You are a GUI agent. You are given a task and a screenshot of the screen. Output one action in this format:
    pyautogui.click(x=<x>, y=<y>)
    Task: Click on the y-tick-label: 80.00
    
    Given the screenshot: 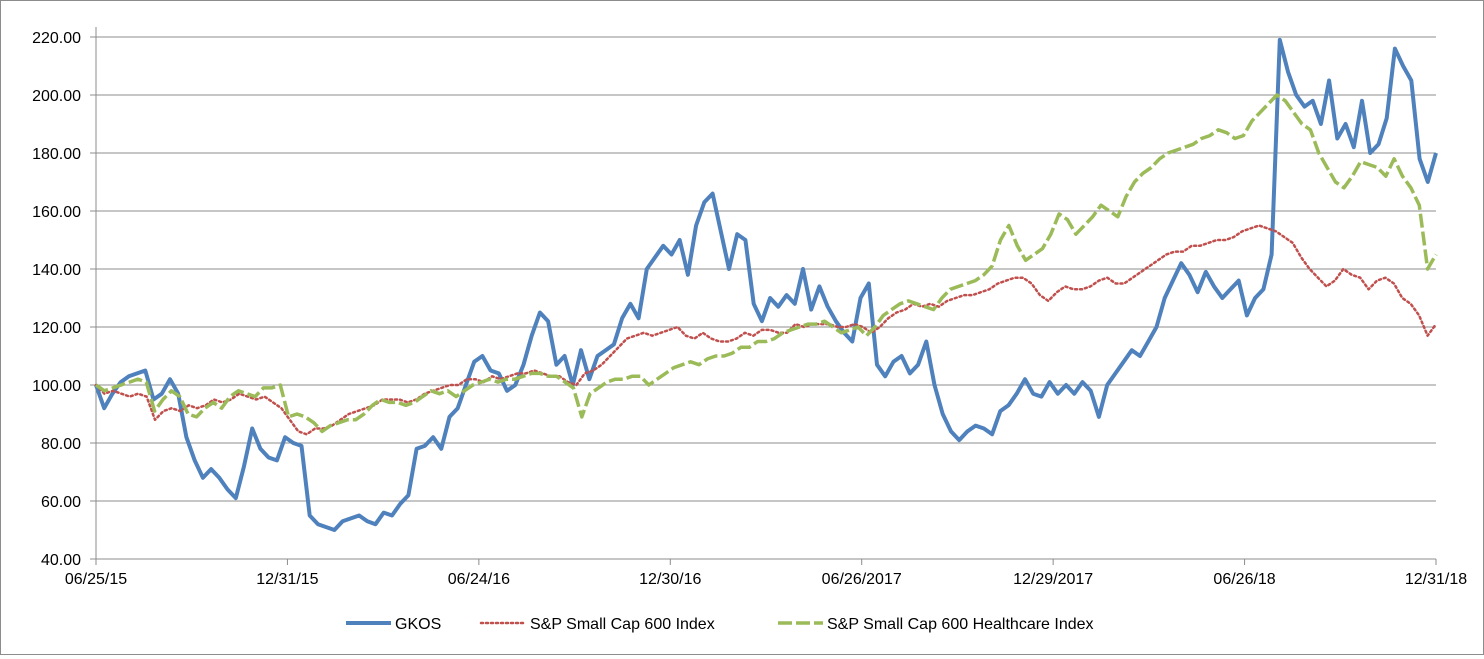 What is the action you would take?
    pyautogui.click(x=61, y=444)
    